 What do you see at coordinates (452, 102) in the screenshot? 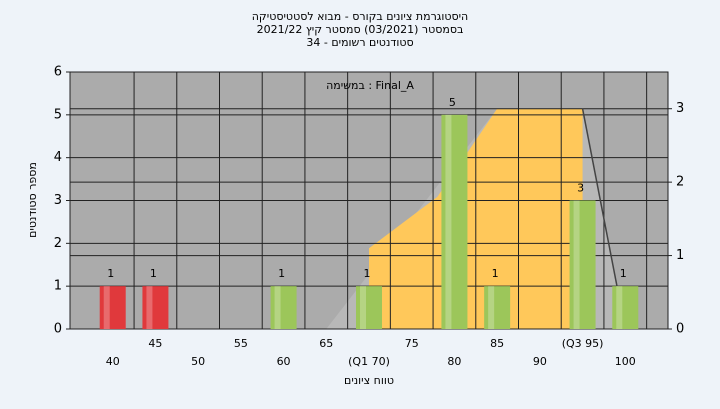
I see `data-label: 5` at bounding box center [452, 102].